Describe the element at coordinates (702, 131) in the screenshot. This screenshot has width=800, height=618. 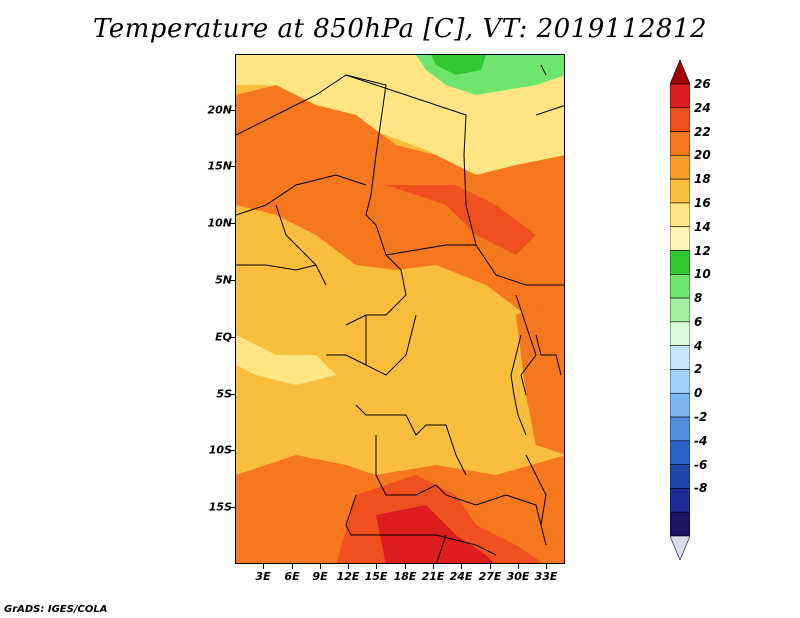
I see `colorbar-label: 22` at that location.